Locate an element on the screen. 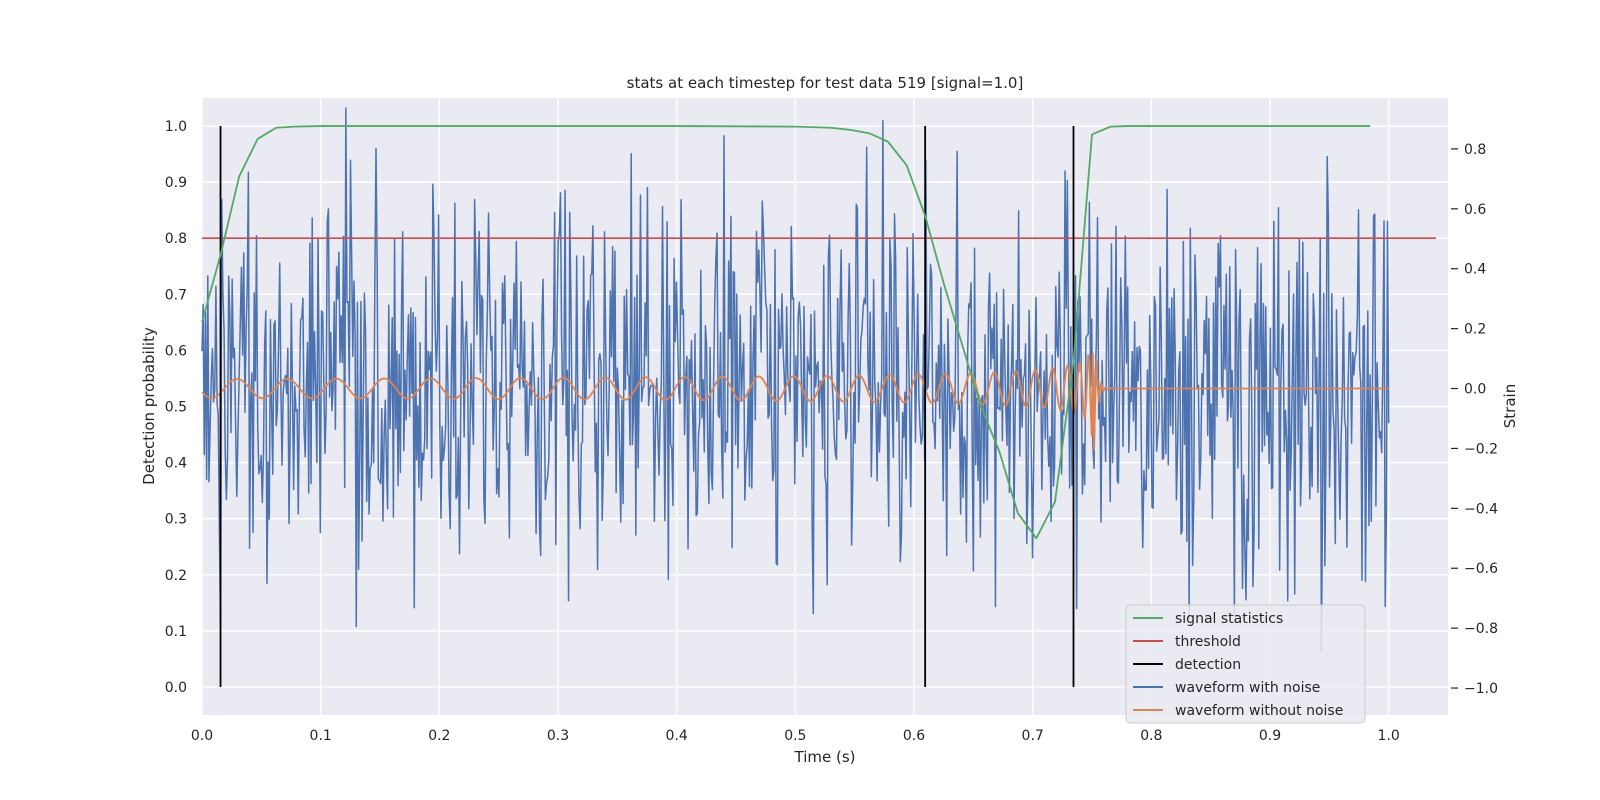 This screenshot has width=1600, height=800. legend-label-detection: detection is located at coordinates (1208, 665).